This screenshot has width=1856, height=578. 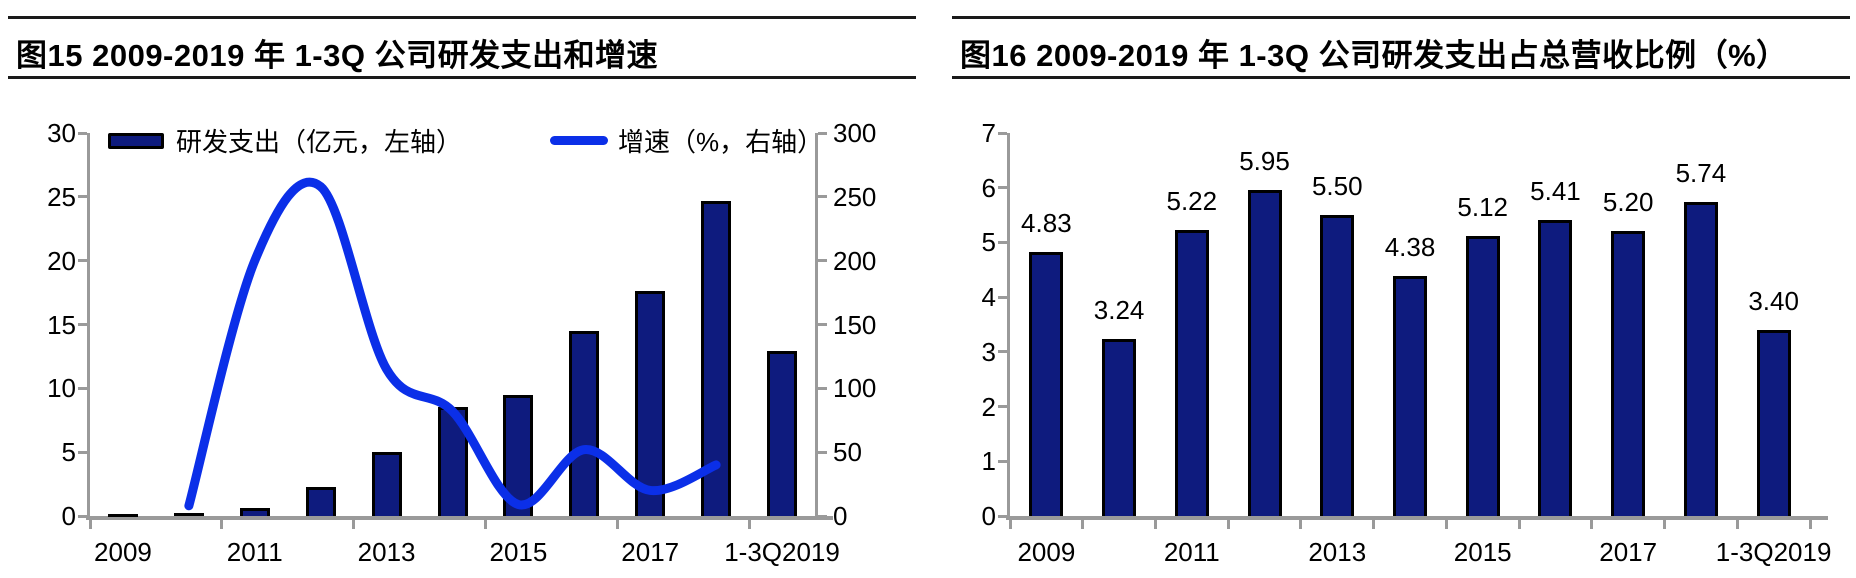 I want to click on y-axis-label: 30, so click(x=61, y=133).